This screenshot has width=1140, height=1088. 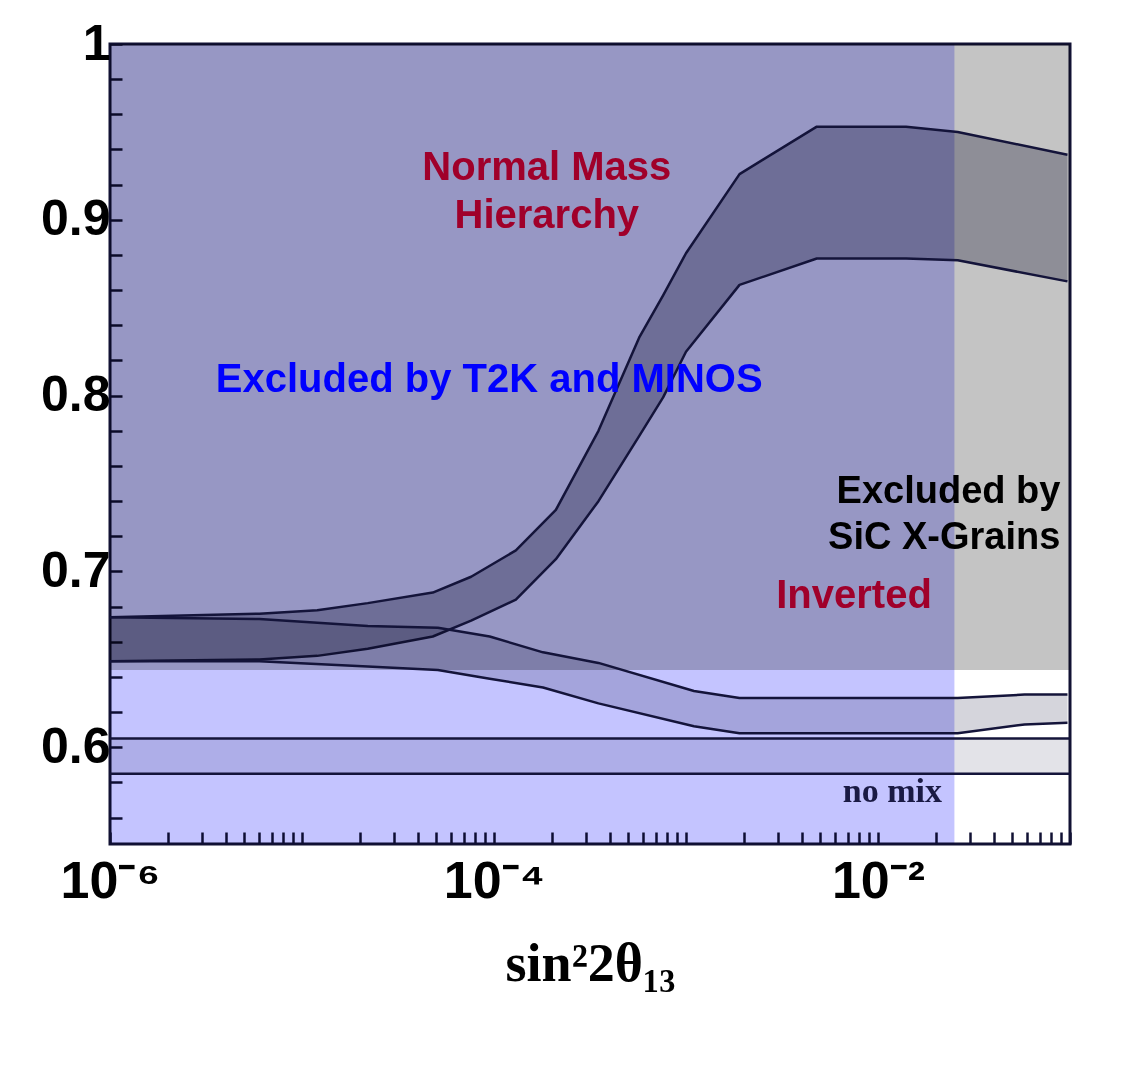 What do you see at coordinates (110, 879) in the screenshot?
I see `x-tick-label: 10⁻⁶` at bounding box center [110, 879].